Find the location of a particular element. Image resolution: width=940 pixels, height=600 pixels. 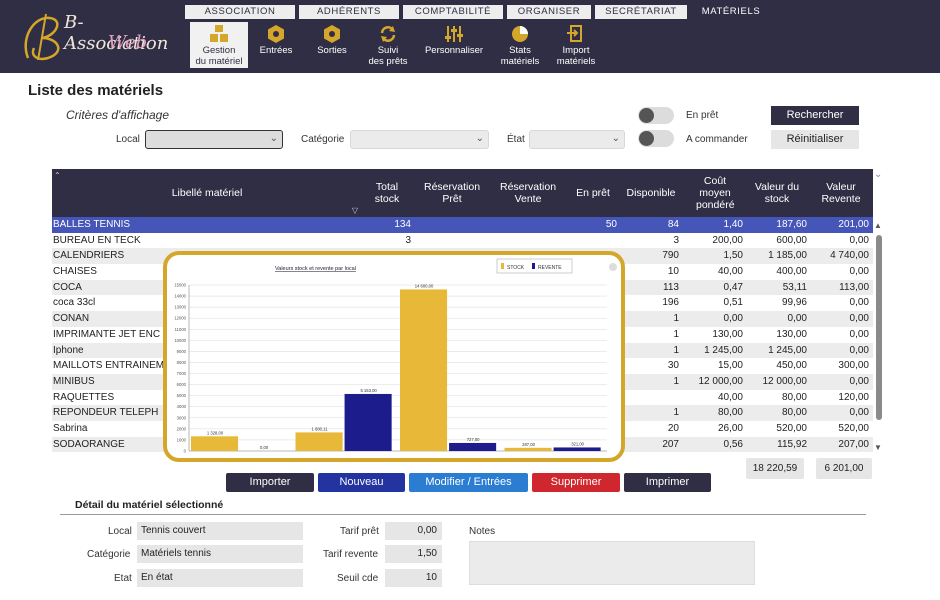

cell-libelle: BALLES TENNIS is located at coordinates (92, 224).